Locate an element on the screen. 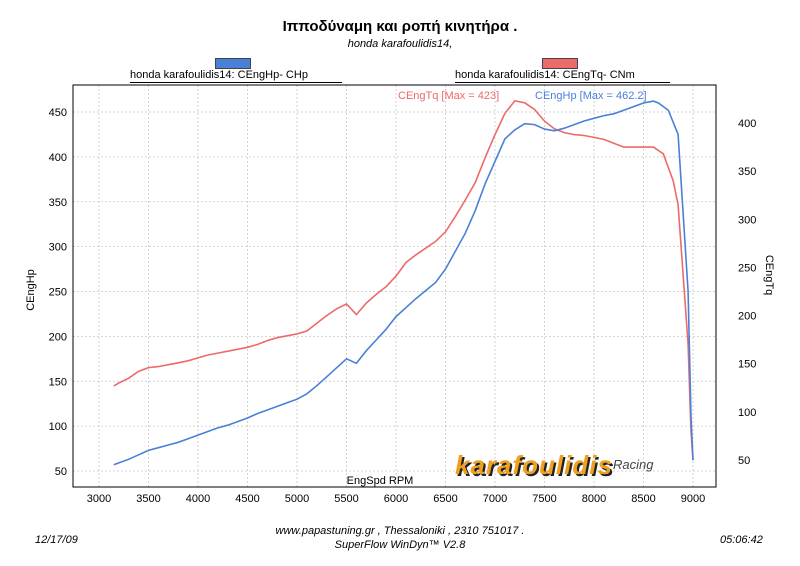  y-tick-label-left: 250 is located at coordinates (58, 293).